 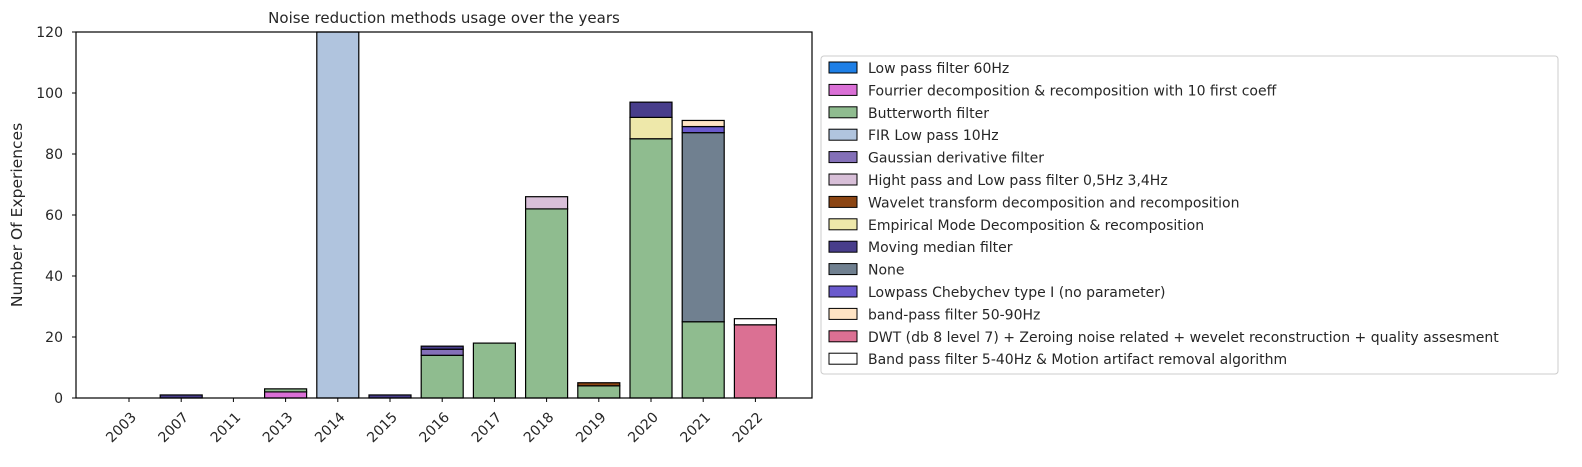 What do you see at coordinates (956, 159) in the screenshot?
I see `legend-label: Gaussian derivative filter` at bounding box center [956, 159].